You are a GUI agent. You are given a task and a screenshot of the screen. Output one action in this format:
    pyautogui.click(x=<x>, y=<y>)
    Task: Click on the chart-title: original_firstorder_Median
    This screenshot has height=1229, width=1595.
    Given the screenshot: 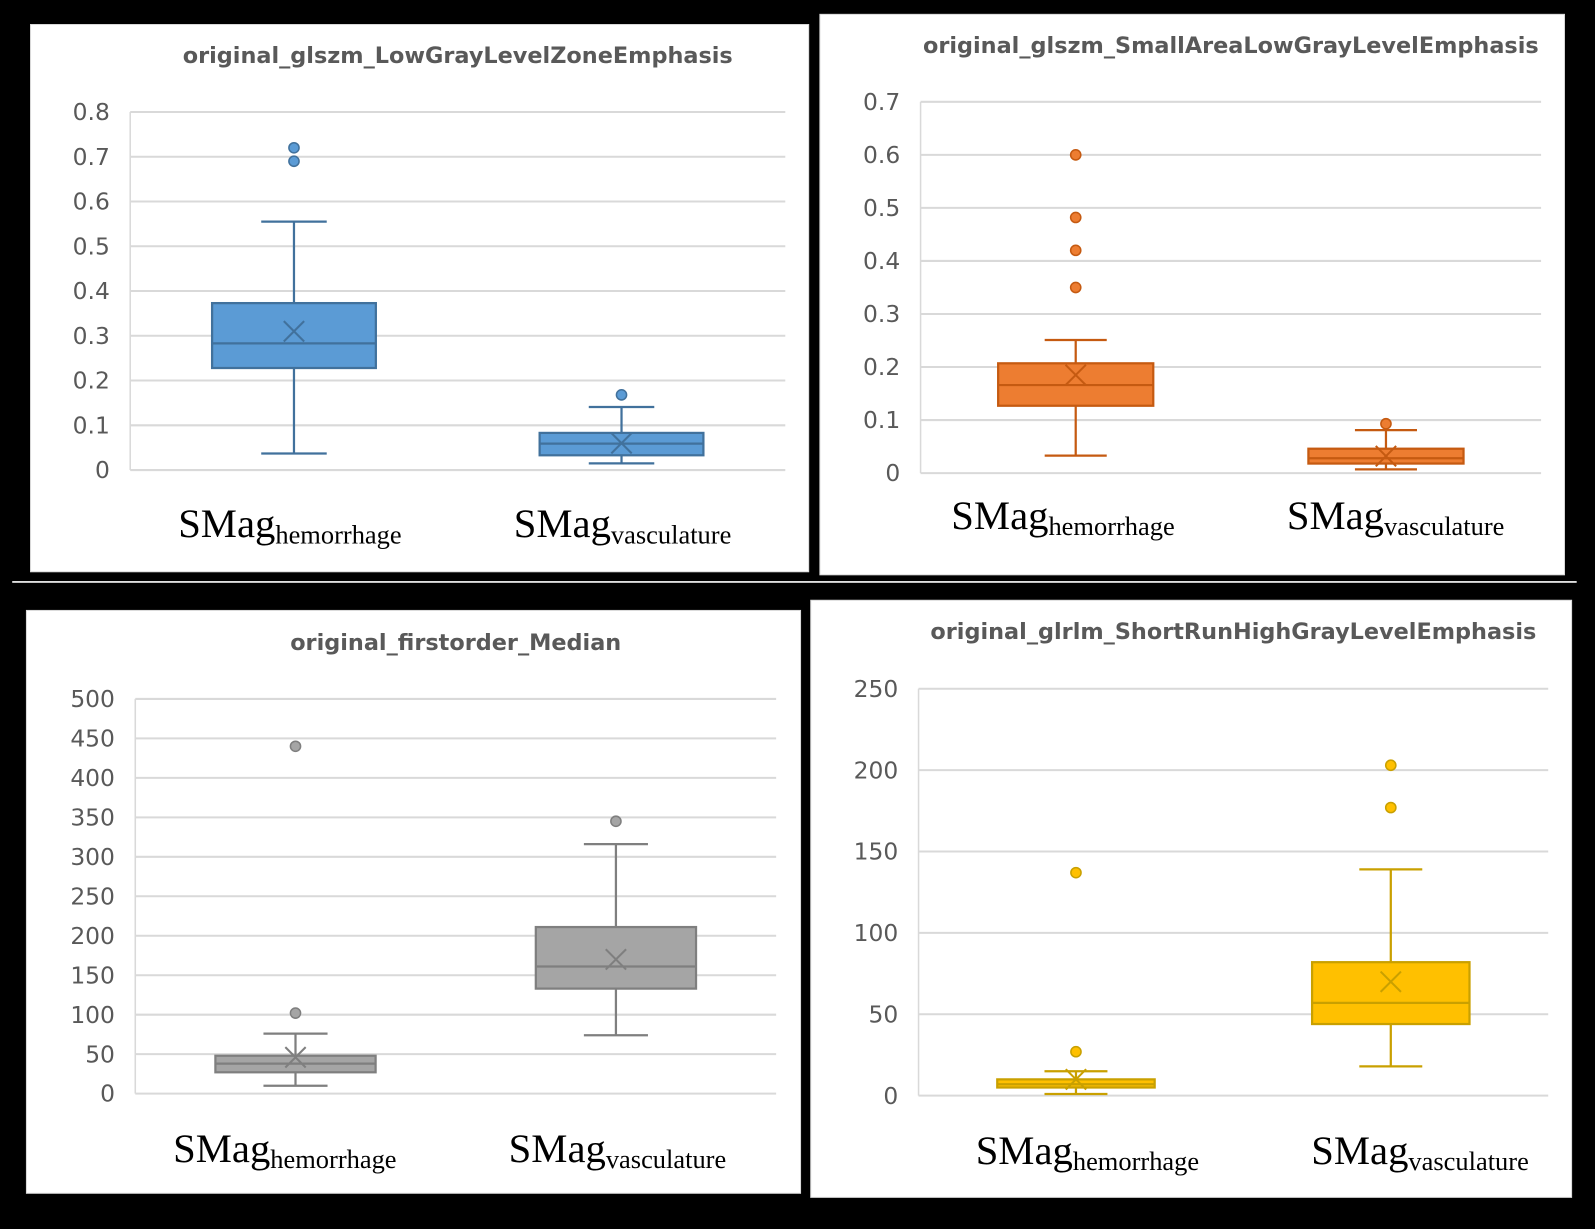 What is the action you would take?
    pyautogui.click(x=455, y=643)
    